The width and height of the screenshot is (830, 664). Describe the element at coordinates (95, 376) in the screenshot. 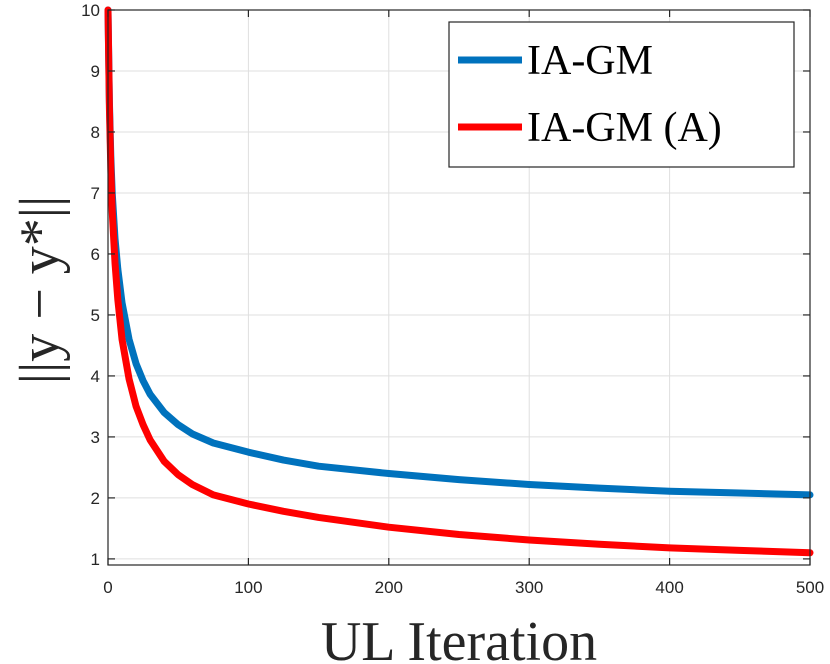

I see `y-tick-label: 4` at that location.